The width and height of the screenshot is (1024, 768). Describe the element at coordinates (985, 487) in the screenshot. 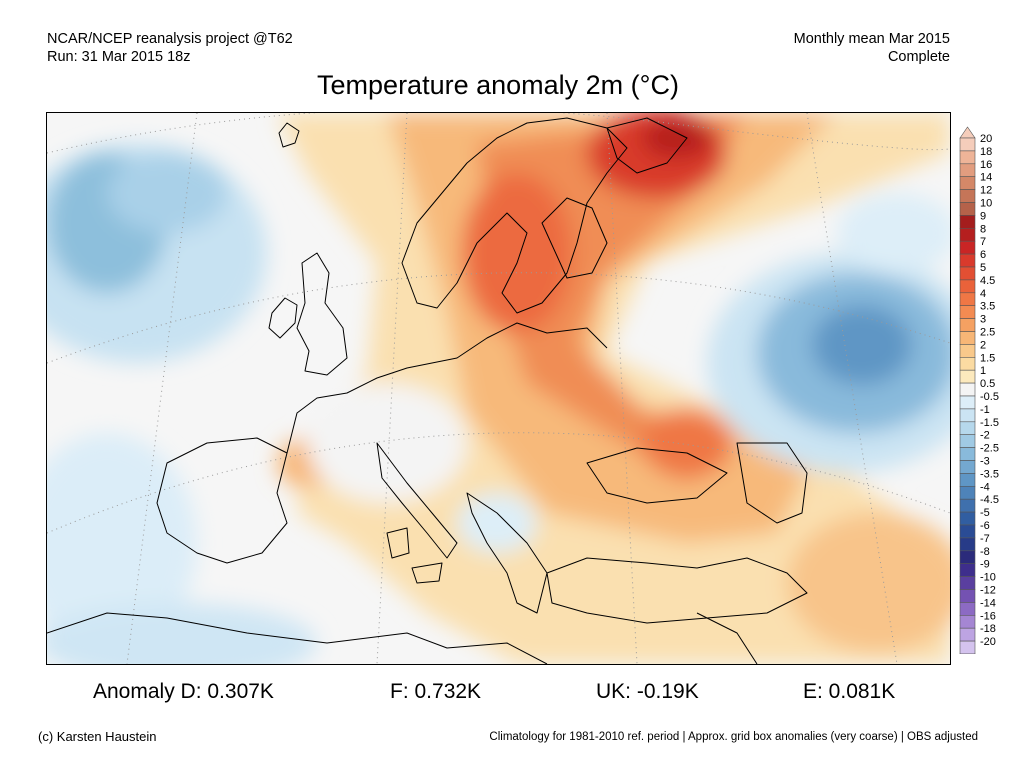

I see `colorbar-tick-label: -4` at that location.